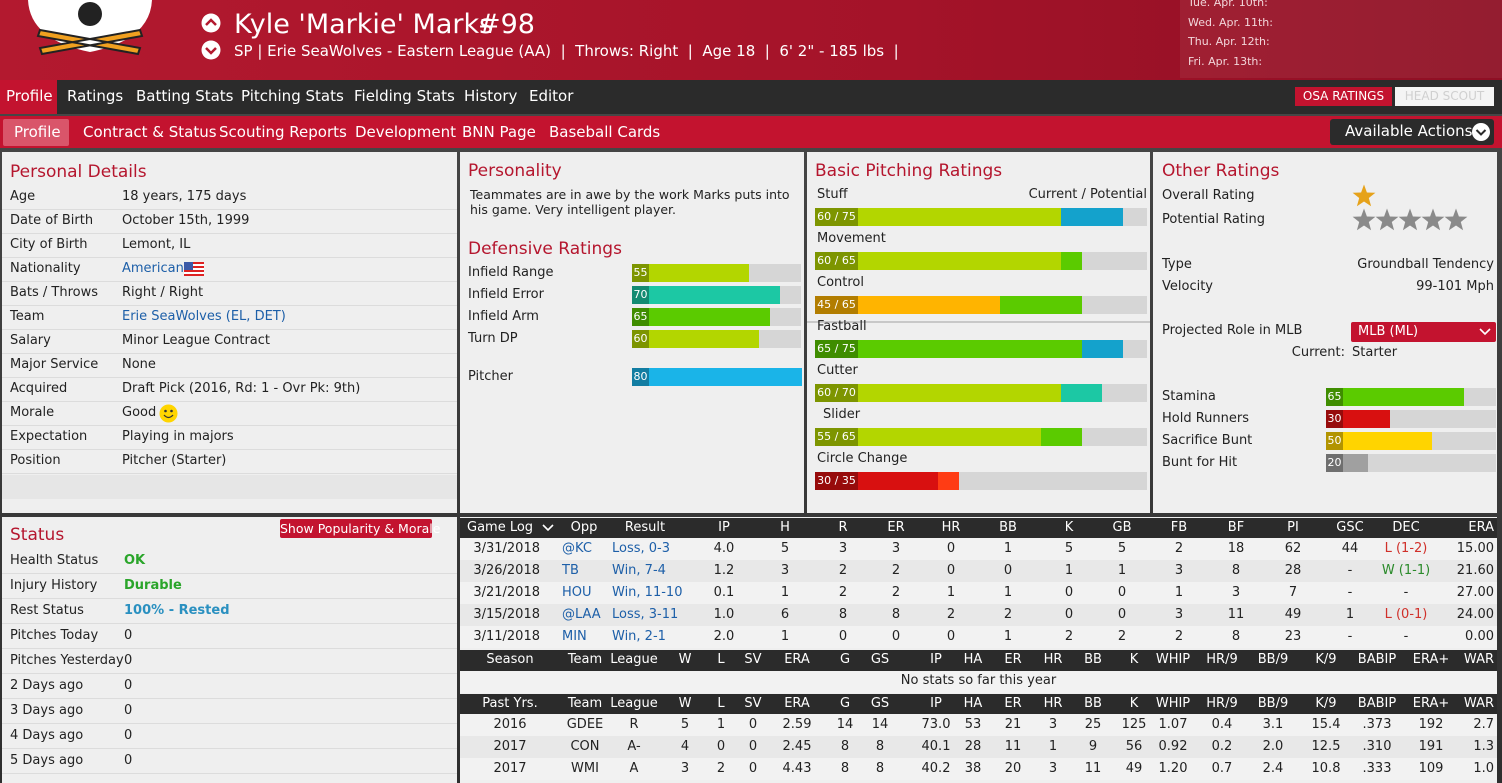 Image resolution: width=1502 pixels, height=783 pixels. What do you see at coordinates (150, 132) in the screenshot?
I see `sub-nav-item: Contract & Status` at bounding box center [150, 132].